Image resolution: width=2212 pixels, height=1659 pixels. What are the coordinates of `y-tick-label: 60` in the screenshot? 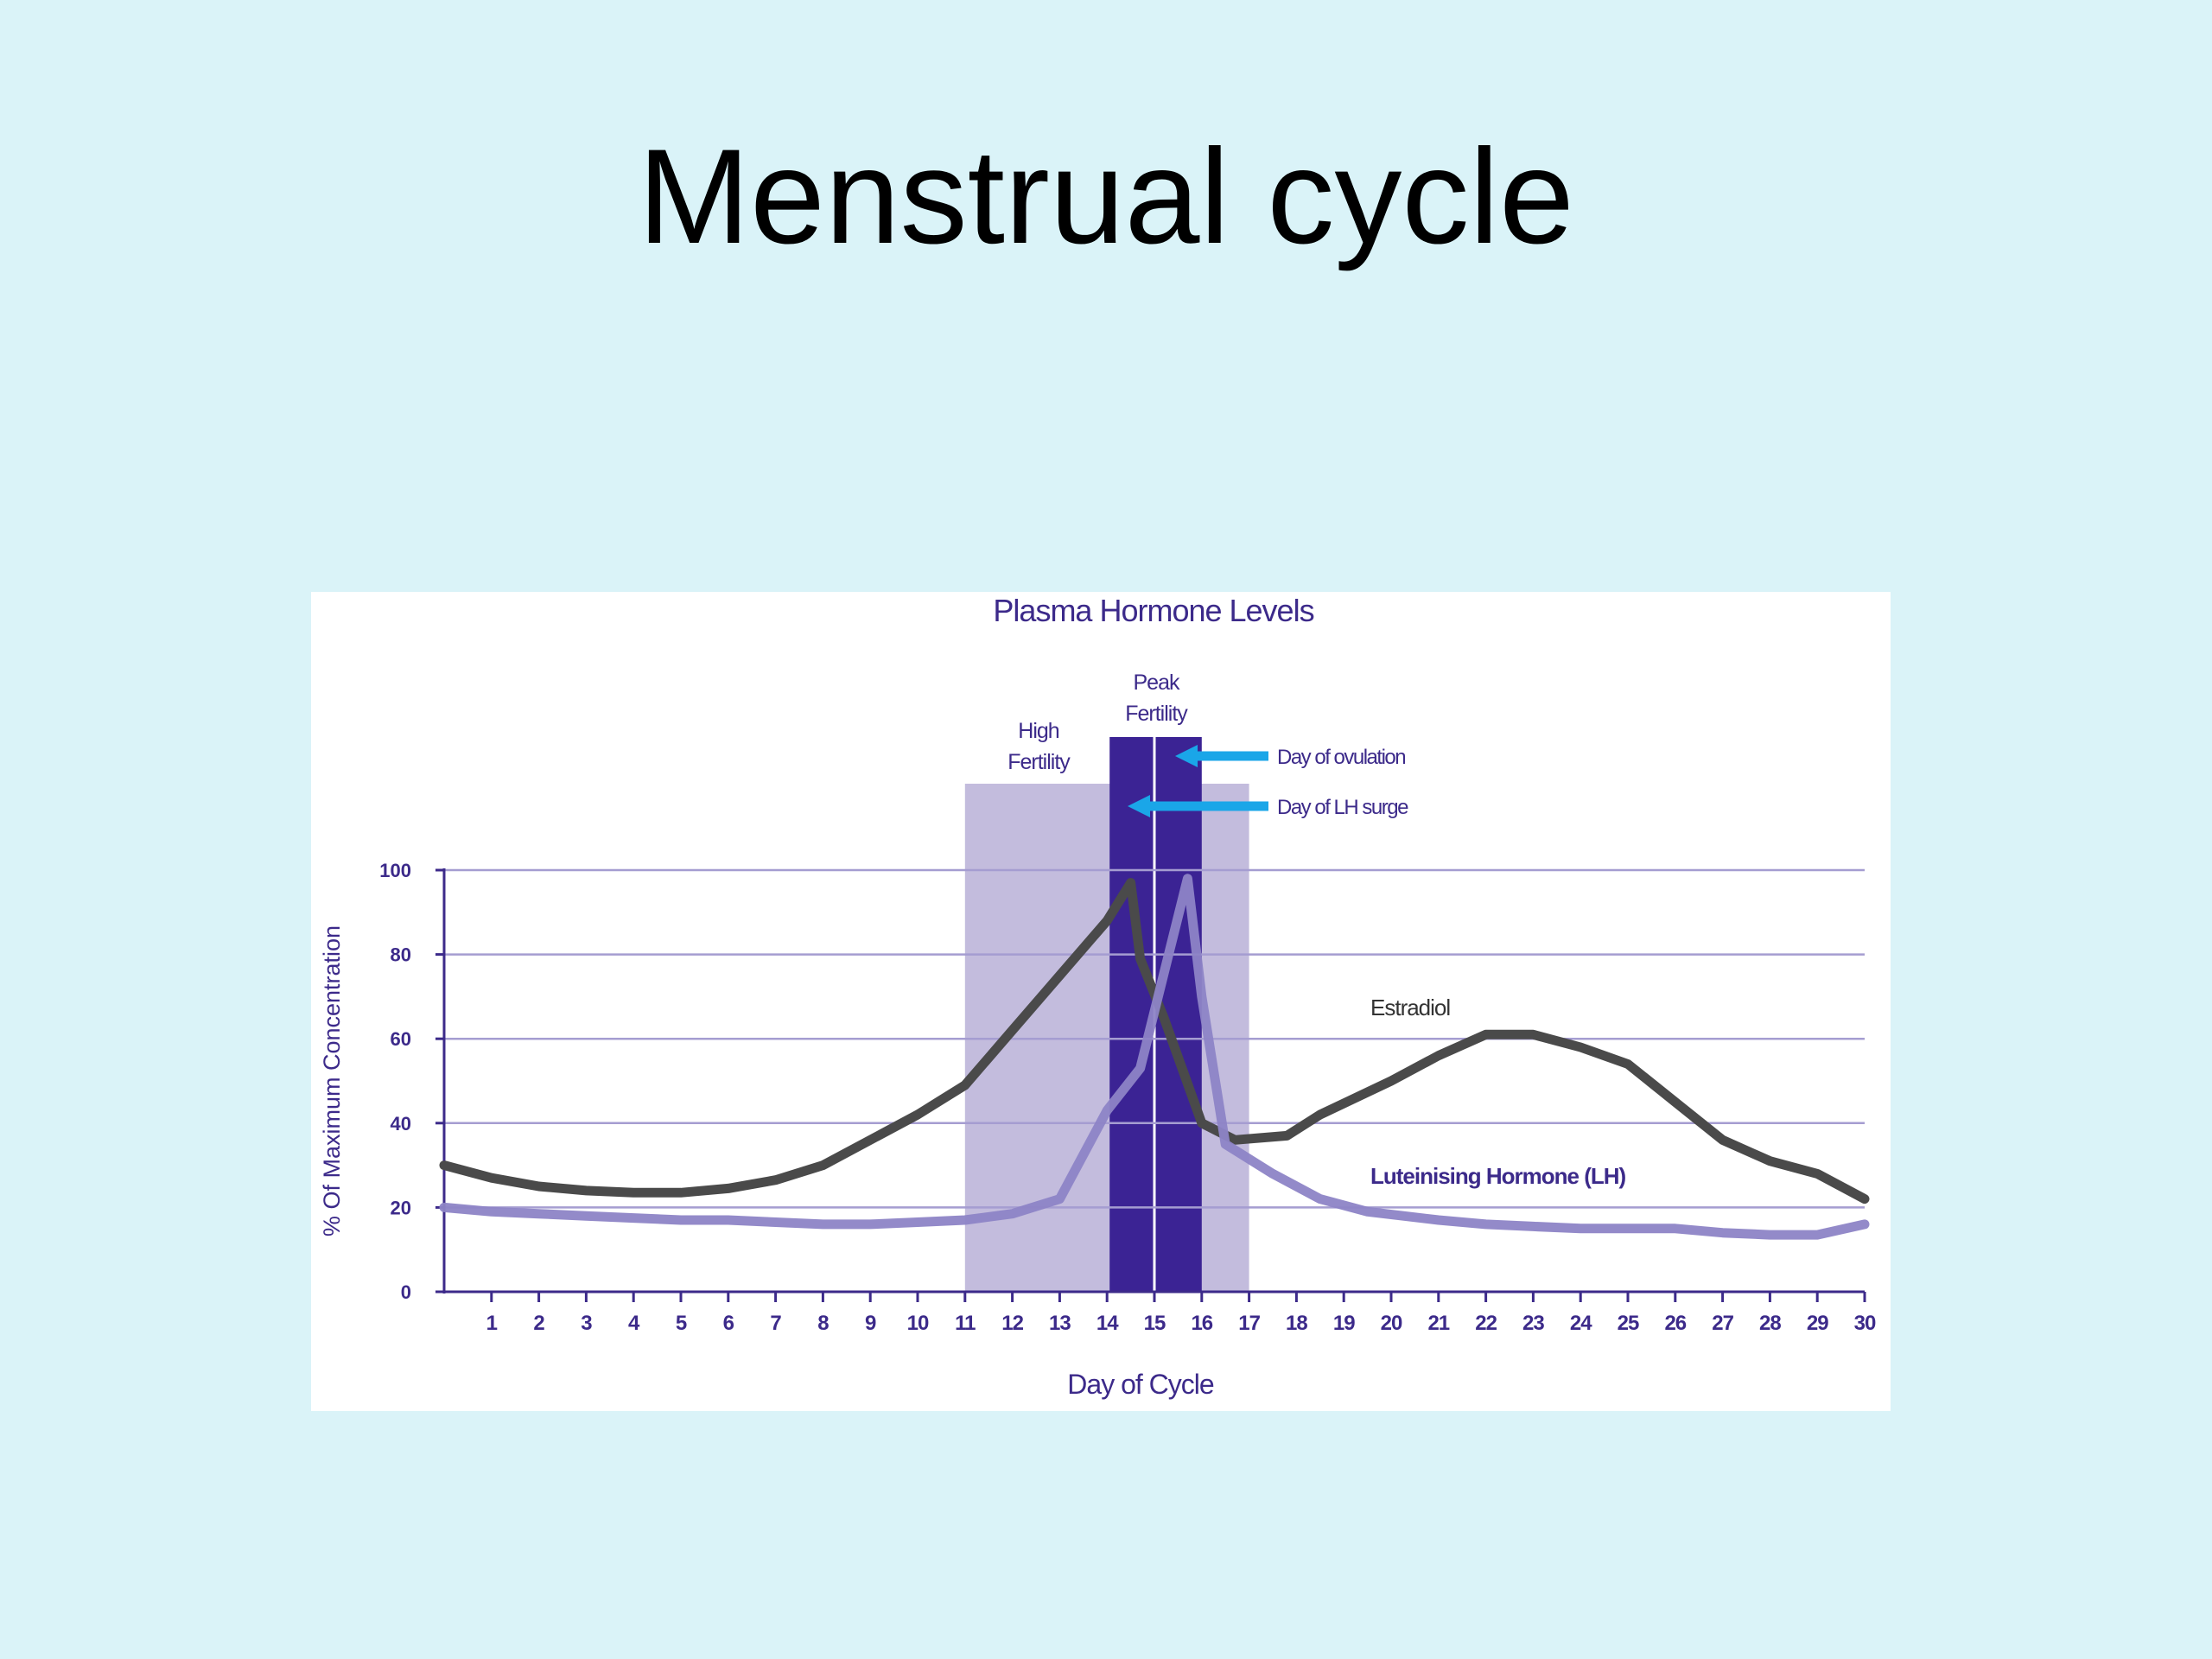 It's located at (401, 1039).